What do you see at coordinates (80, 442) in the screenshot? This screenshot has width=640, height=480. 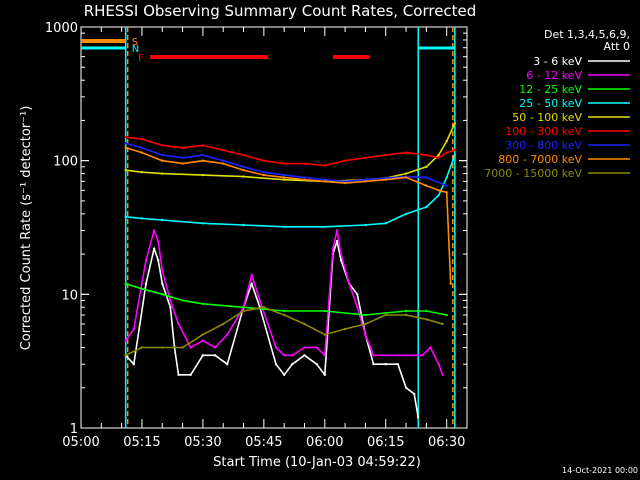 I see `x-tick-label: 05:00` at bounding box center [80, 442].